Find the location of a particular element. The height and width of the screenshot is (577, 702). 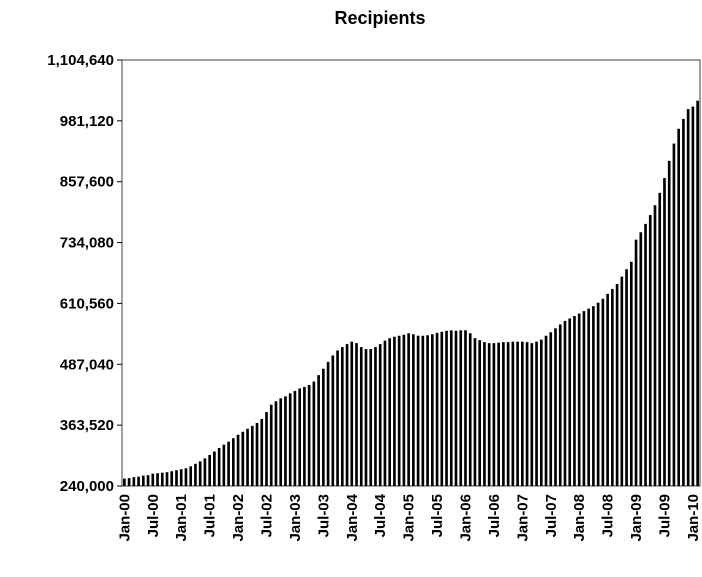

x-tick-label: Jul-02 is located at coordinates (267, 515).